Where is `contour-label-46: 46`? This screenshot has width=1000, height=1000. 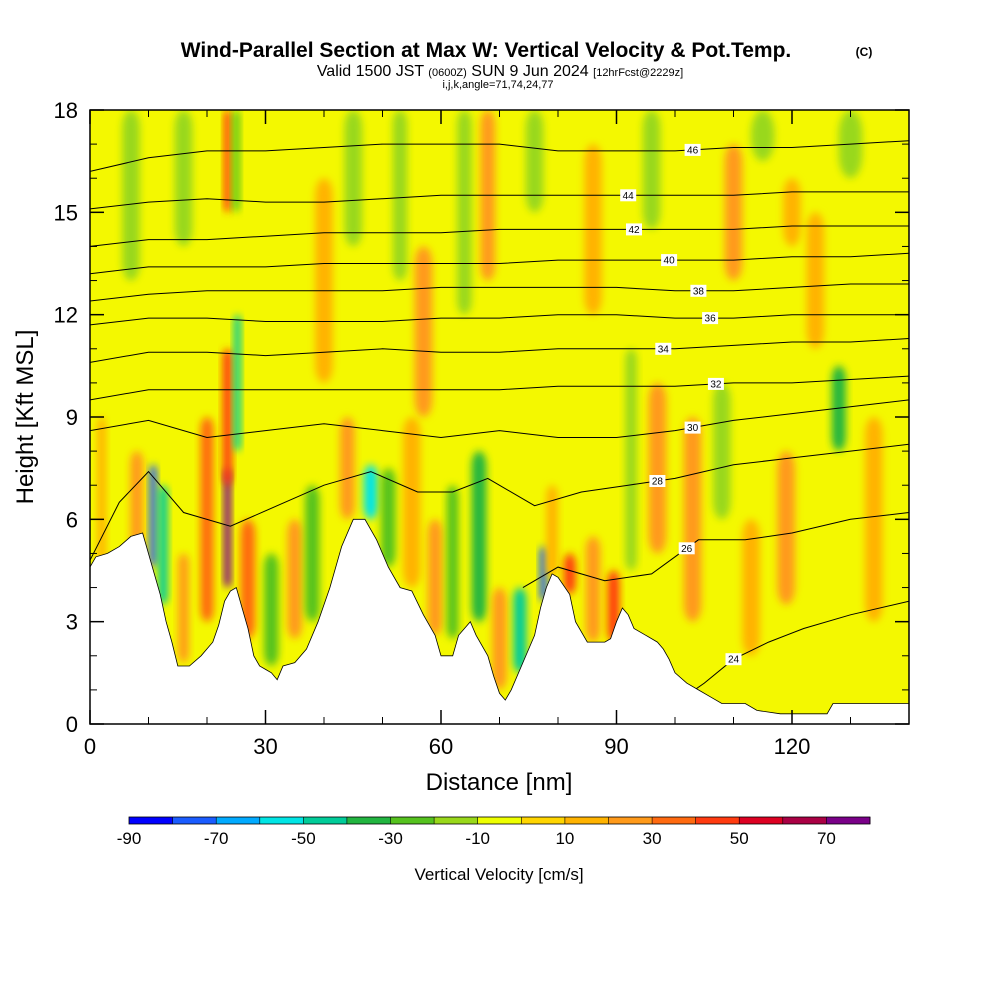
contour-label-46: 46 is located at coordinates (693, 150).